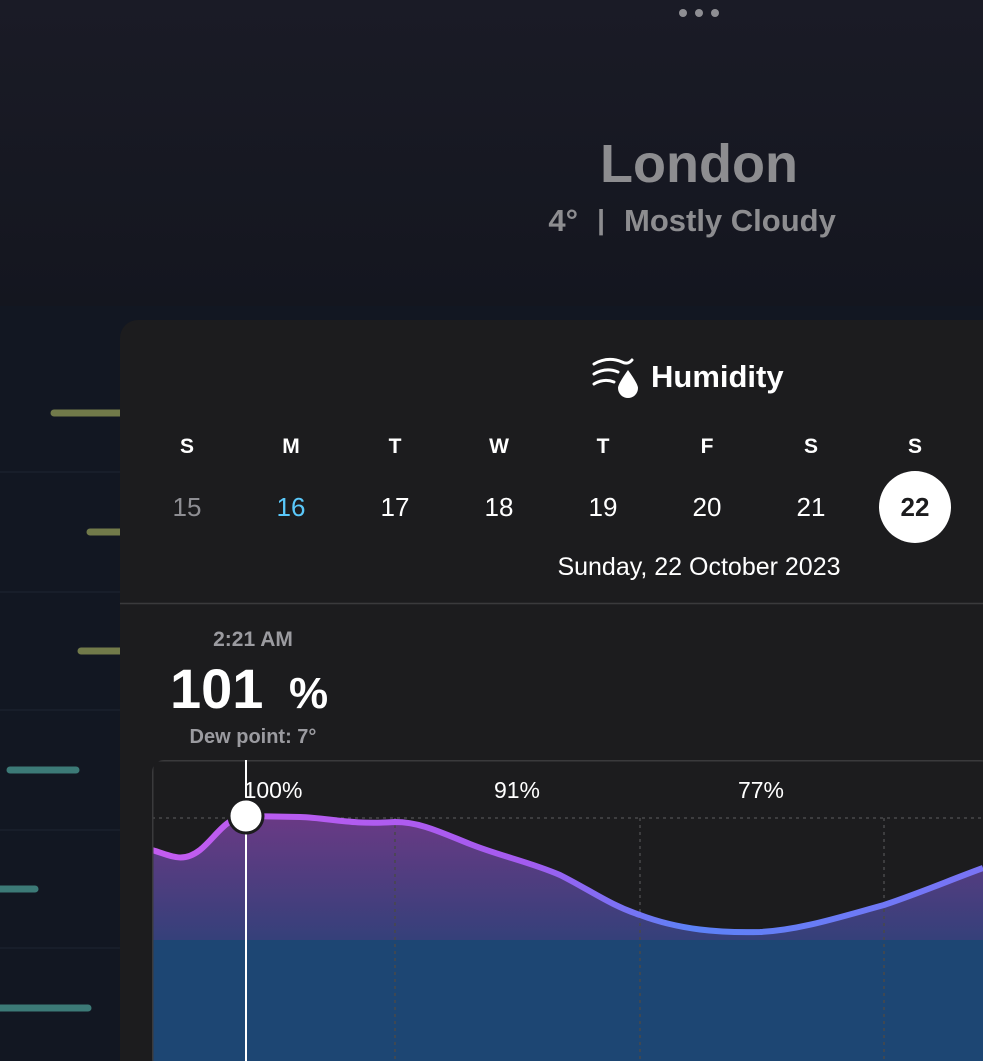 The height and width of the screenshot is (1061, 983). I want to click on reading-time: 2:21 AM, so click(253, 639).